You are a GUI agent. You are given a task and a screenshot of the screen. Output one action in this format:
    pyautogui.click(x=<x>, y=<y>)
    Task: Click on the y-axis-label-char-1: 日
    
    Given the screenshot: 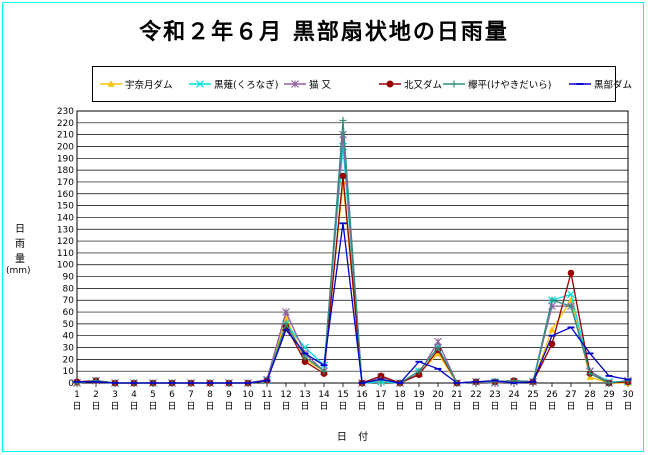 What is the action you would take?
    pyautogui.click(x=20, y=229)
    